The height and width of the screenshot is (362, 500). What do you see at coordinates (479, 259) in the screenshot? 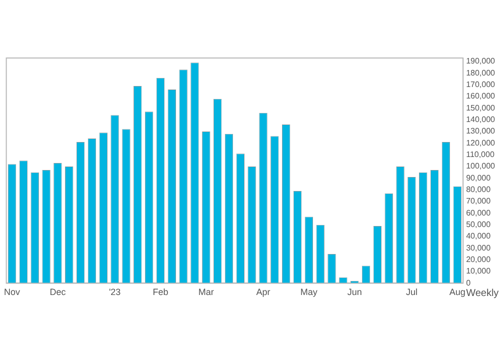
I see `y-tick-label: 20,000` at bounding box center [479, 259].